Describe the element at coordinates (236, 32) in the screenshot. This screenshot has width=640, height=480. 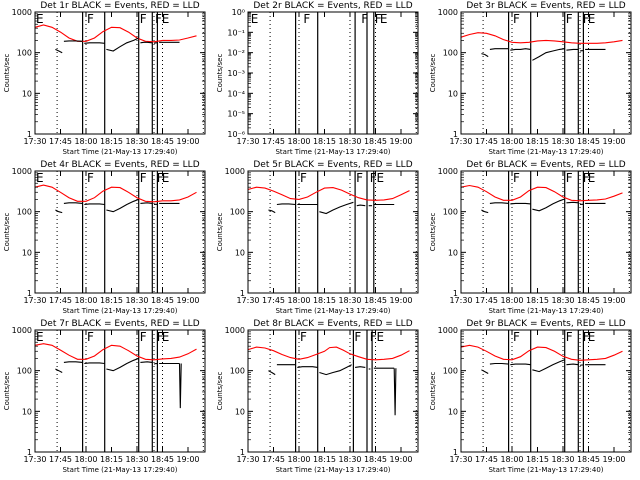
I see `y-tick-label: 10⁻¹` at that location.